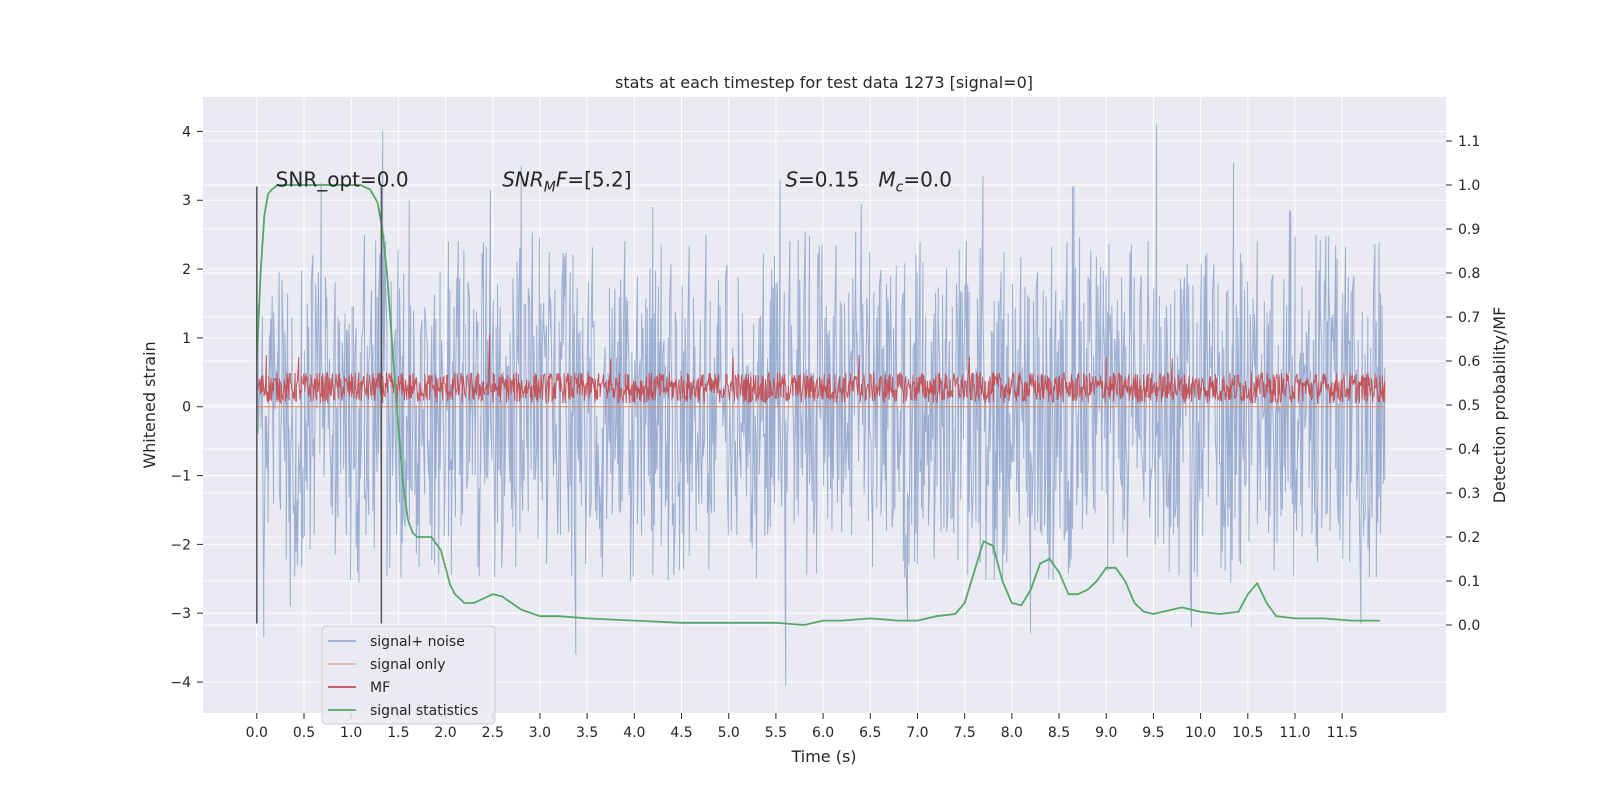  I want to click on y-axis-label: Whitened strain, so click(149, 404).